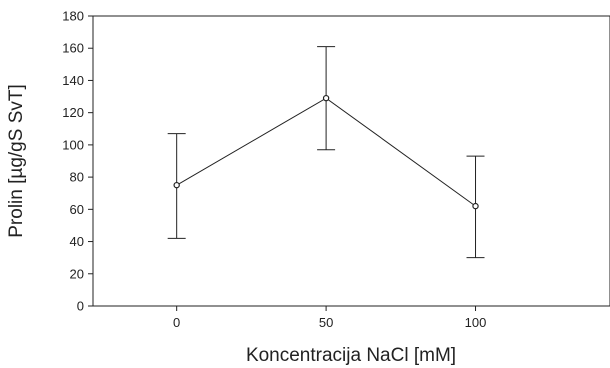 Image resolution: width=610 pixels, height=368 pixels. What do you see at coordinates (80, 306) in the screenshot?
I see `y-tick-label-0: 0` at bounding box center [80, 306].